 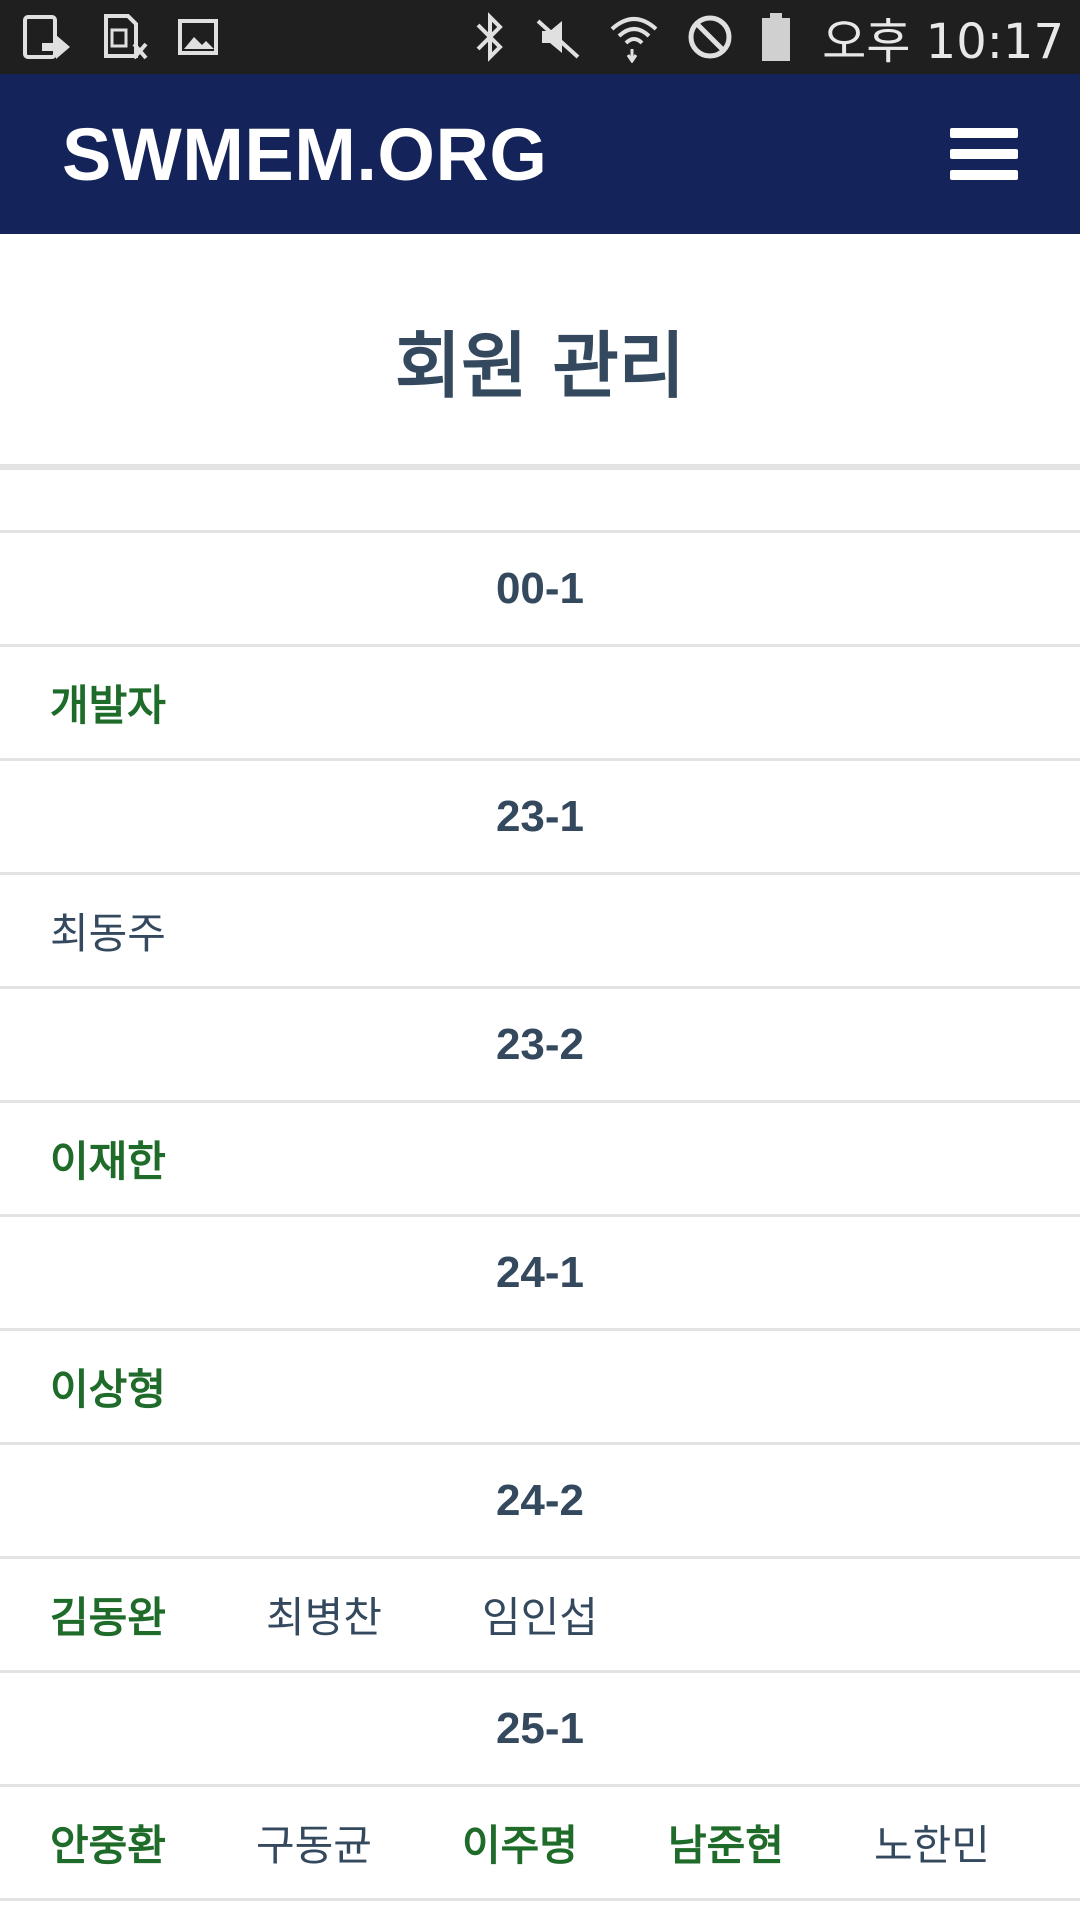 I want to click on member-name: 이주명, so click(x=520, y=1845).